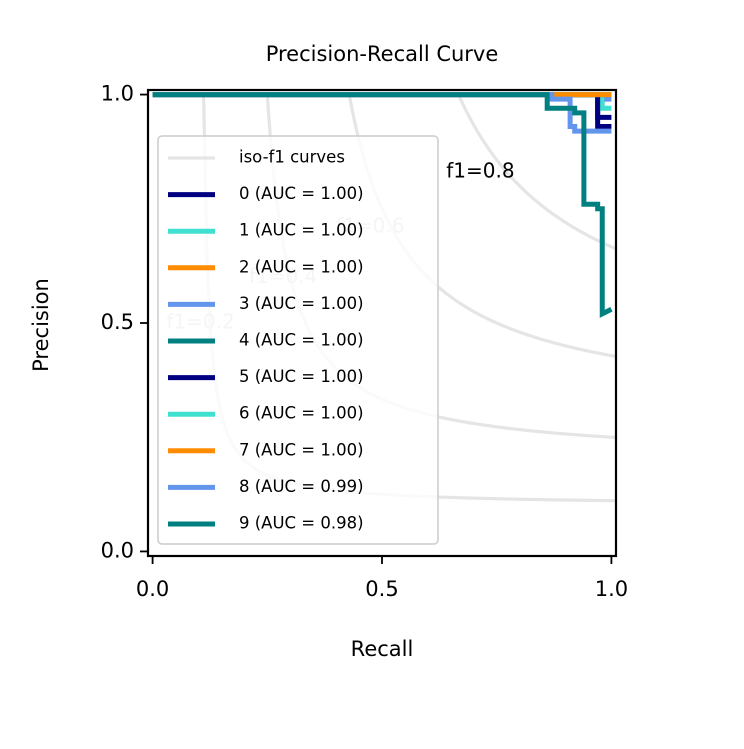  I want to click on legend-label-series-2: 2 (AUC = 1.00), so click(301, 266).